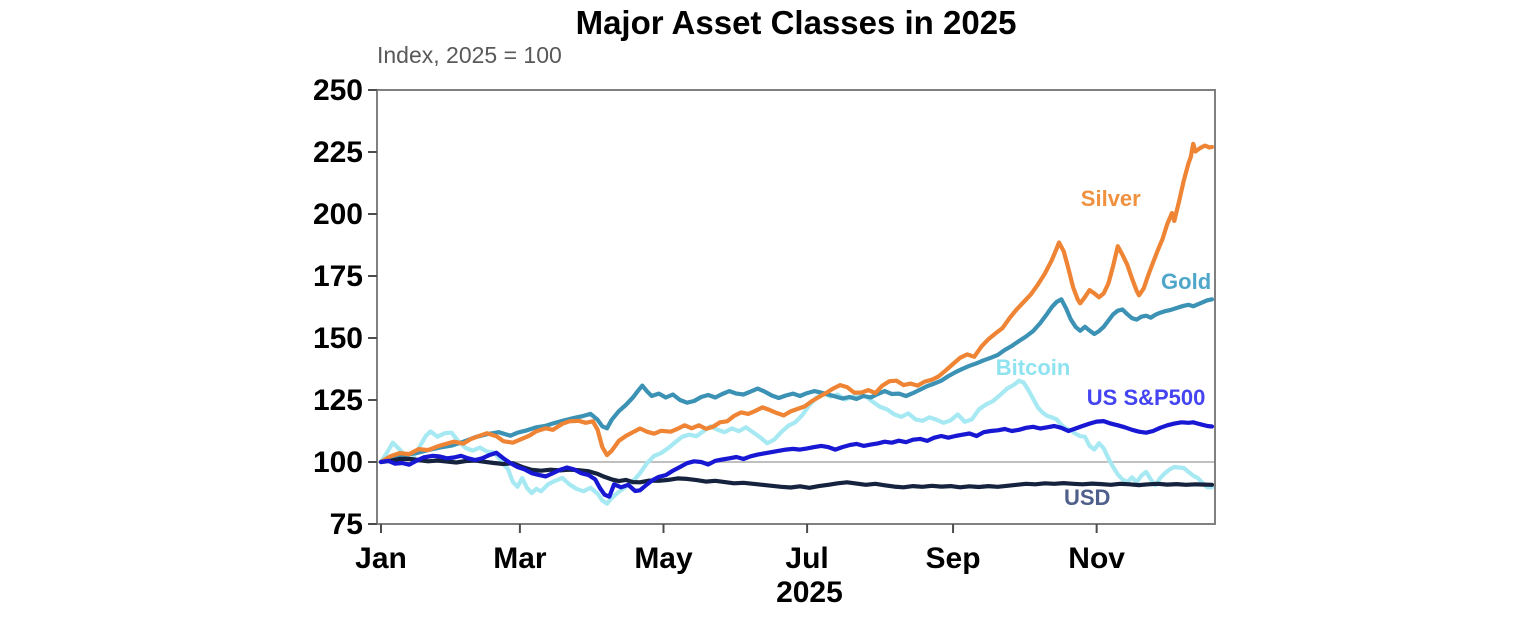 The width and height of the screenshot is (1536, 630). Describe the element at coordinates (338, 276) in the screenshot. I see `y-tick-label: 175` at that location.